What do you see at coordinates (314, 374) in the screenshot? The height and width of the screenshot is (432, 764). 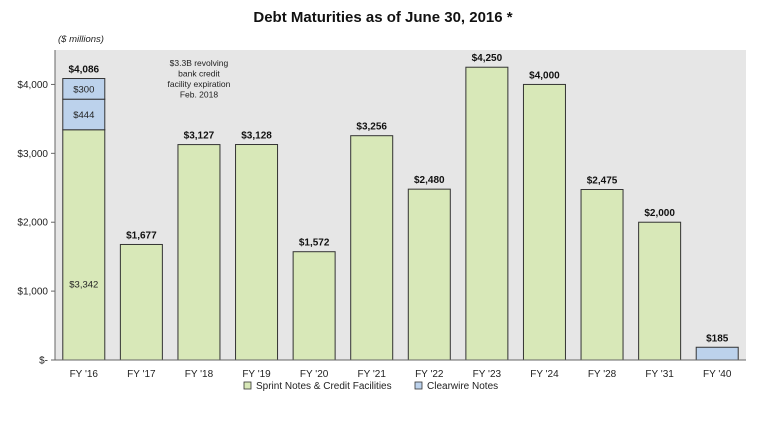 I see `x-tick-label: FY '20` at bounding box center [314, 374].